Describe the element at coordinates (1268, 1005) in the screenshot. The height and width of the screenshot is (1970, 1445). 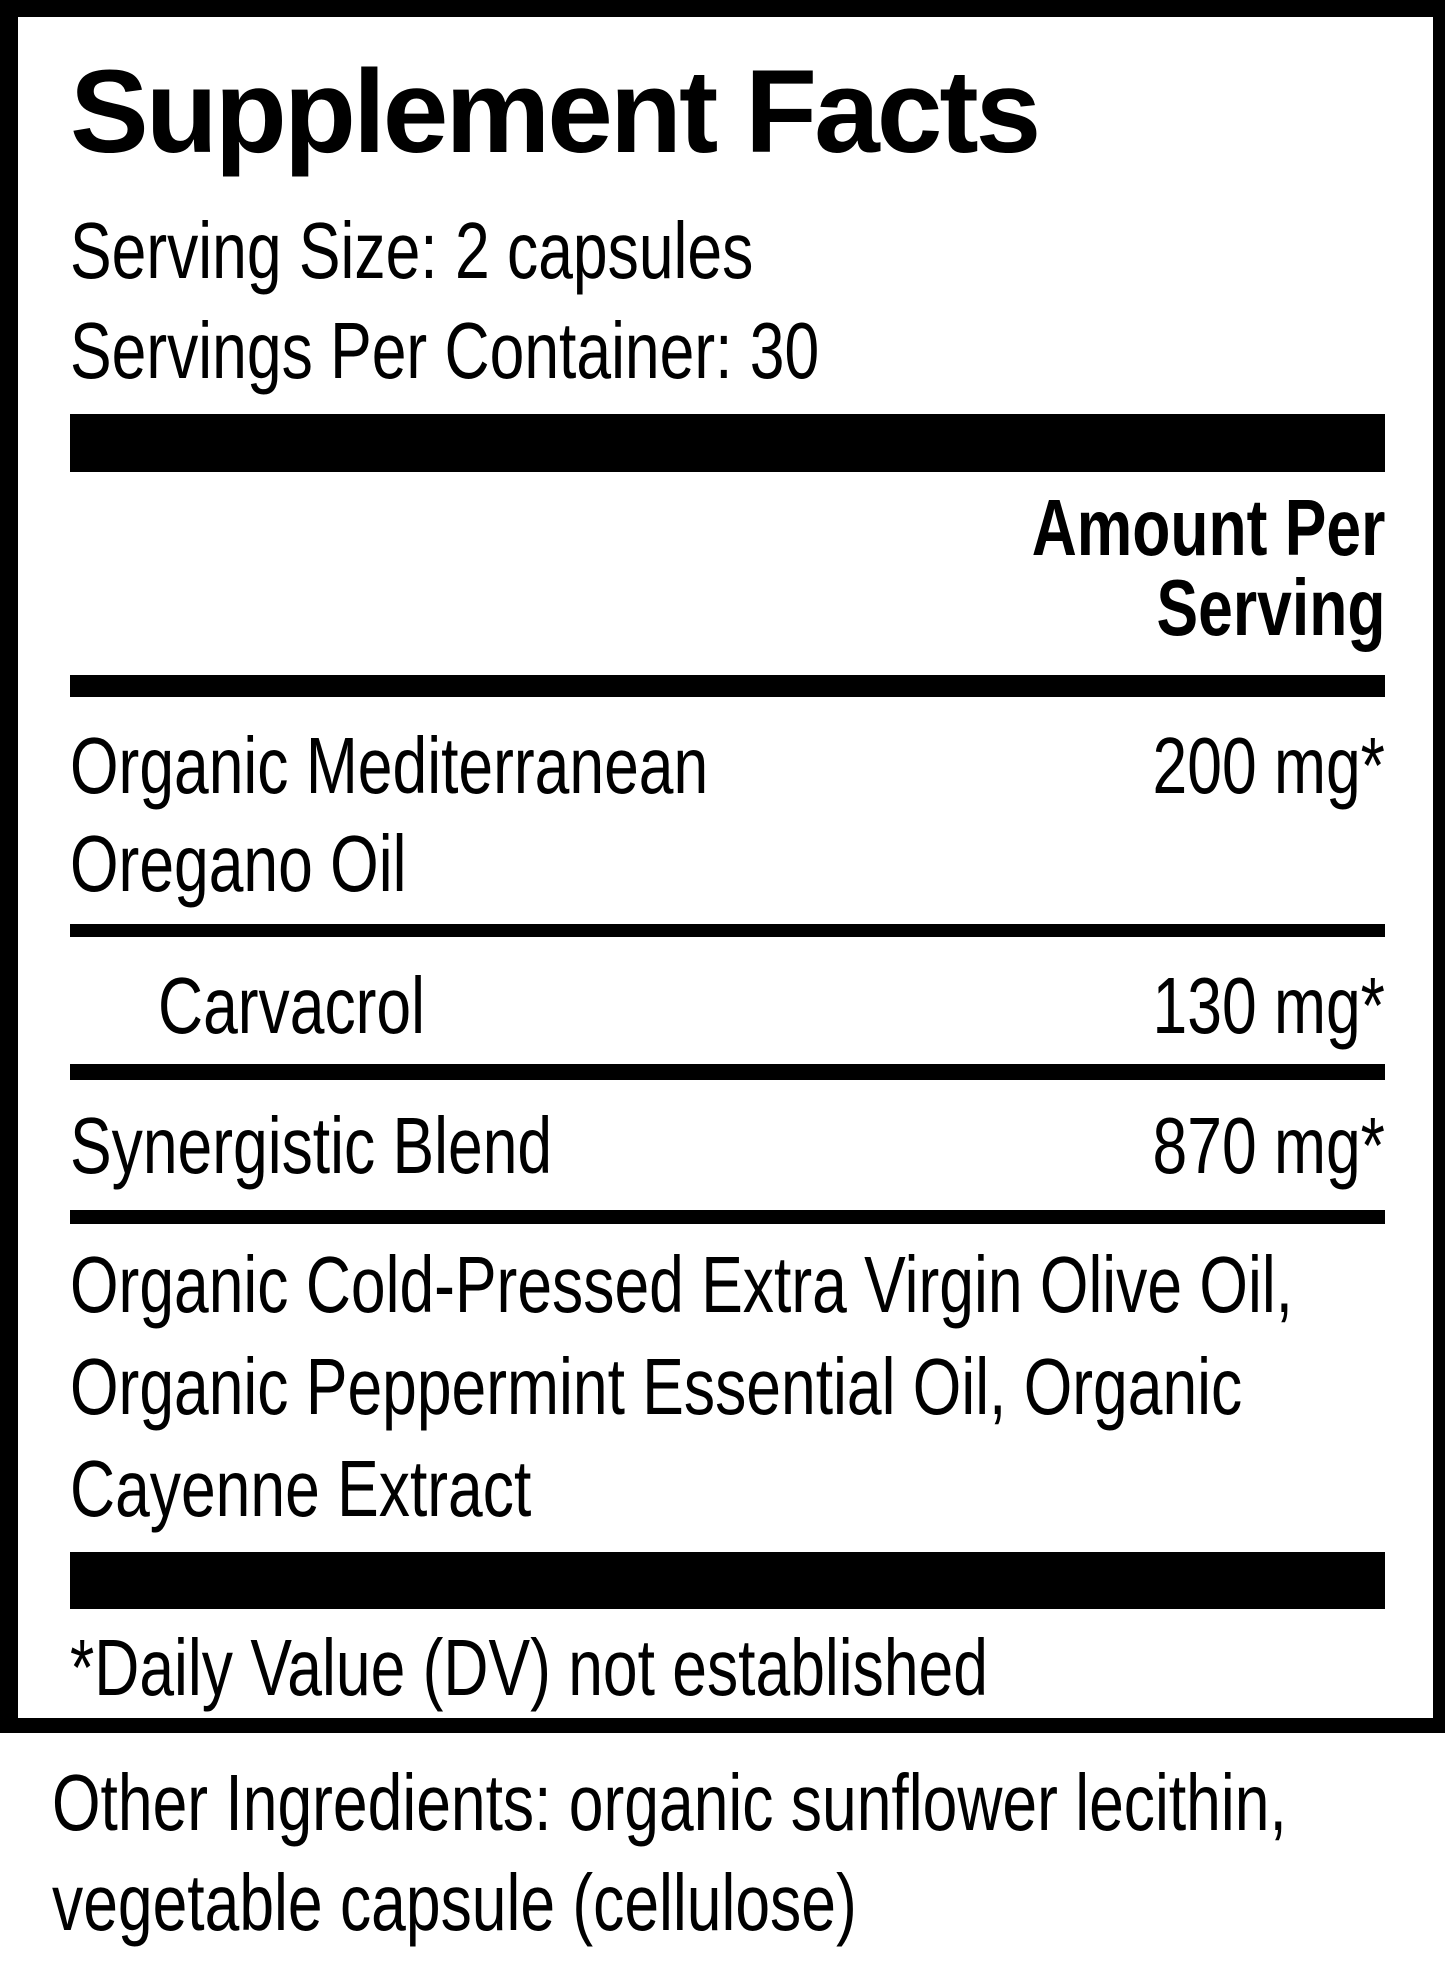
I see `ingredient-amount: 130 mg*` at that location.